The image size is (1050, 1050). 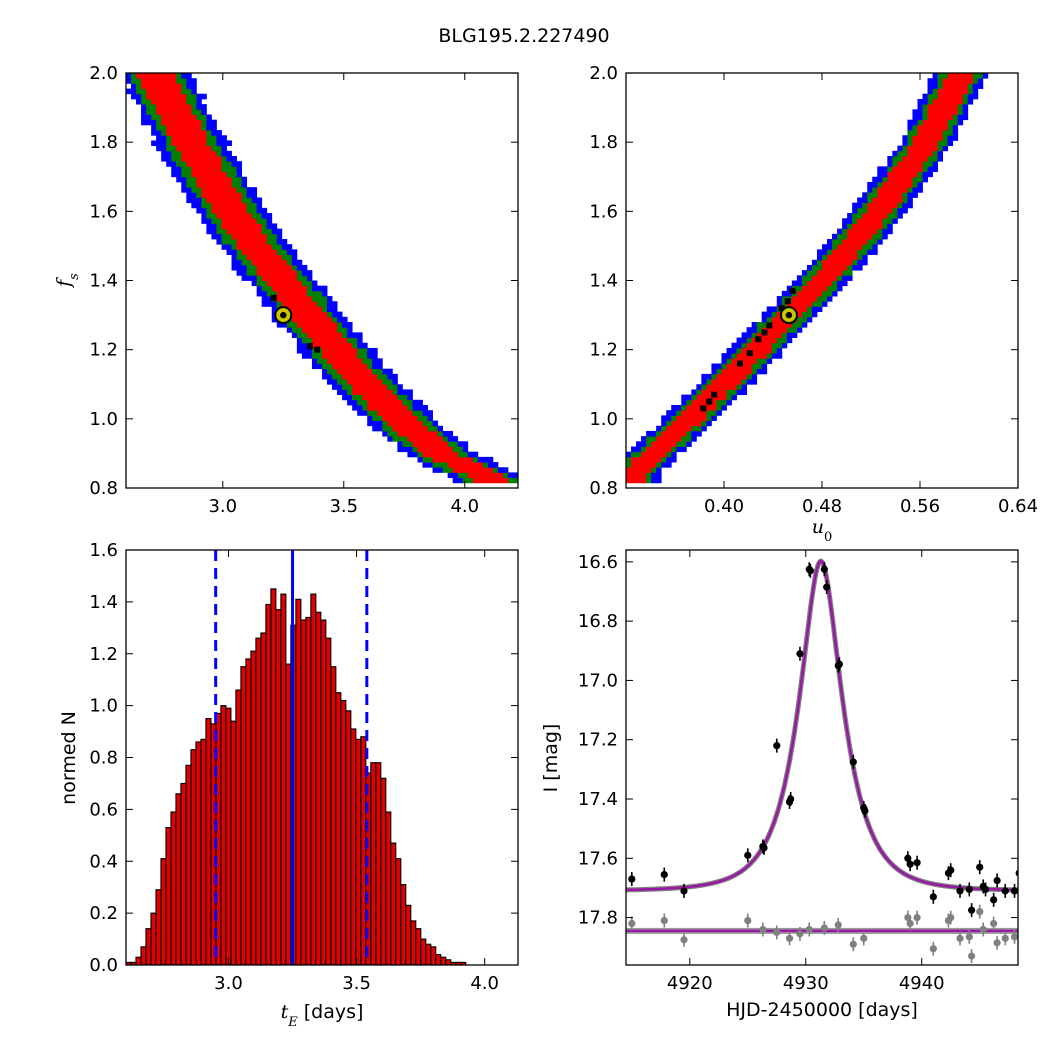 What do you see at coordinates (484, 983) in the screenshot?
I see `x-tick-label: 4.0` at bounding box center [484, 983].